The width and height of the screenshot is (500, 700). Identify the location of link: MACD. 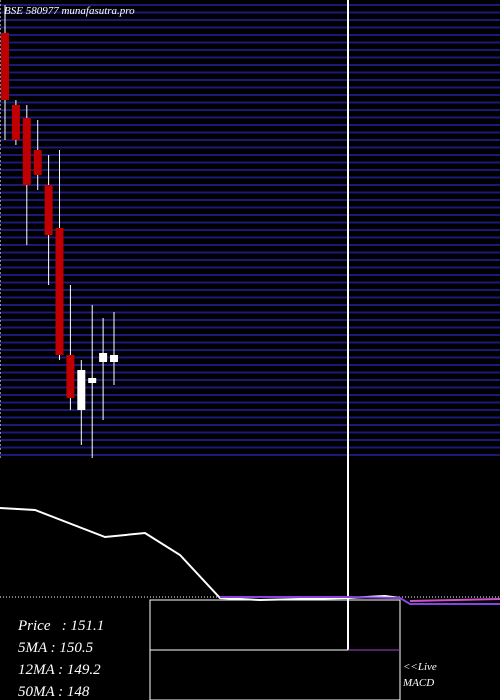
(418, 683).